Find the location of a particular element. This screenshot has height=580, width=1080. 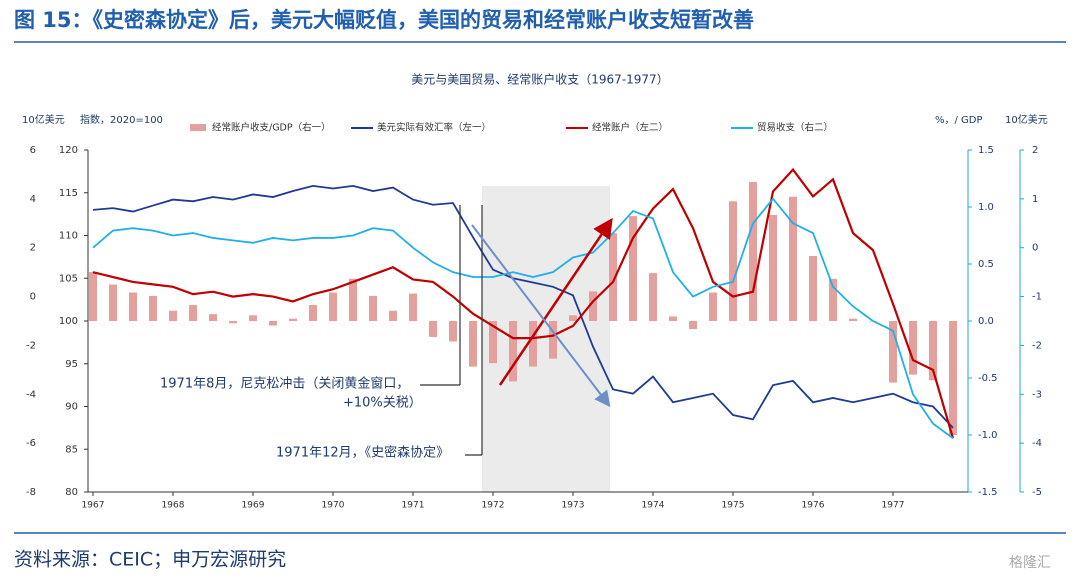

y-tick-label: -5 is located at coordinates (1037, 492).